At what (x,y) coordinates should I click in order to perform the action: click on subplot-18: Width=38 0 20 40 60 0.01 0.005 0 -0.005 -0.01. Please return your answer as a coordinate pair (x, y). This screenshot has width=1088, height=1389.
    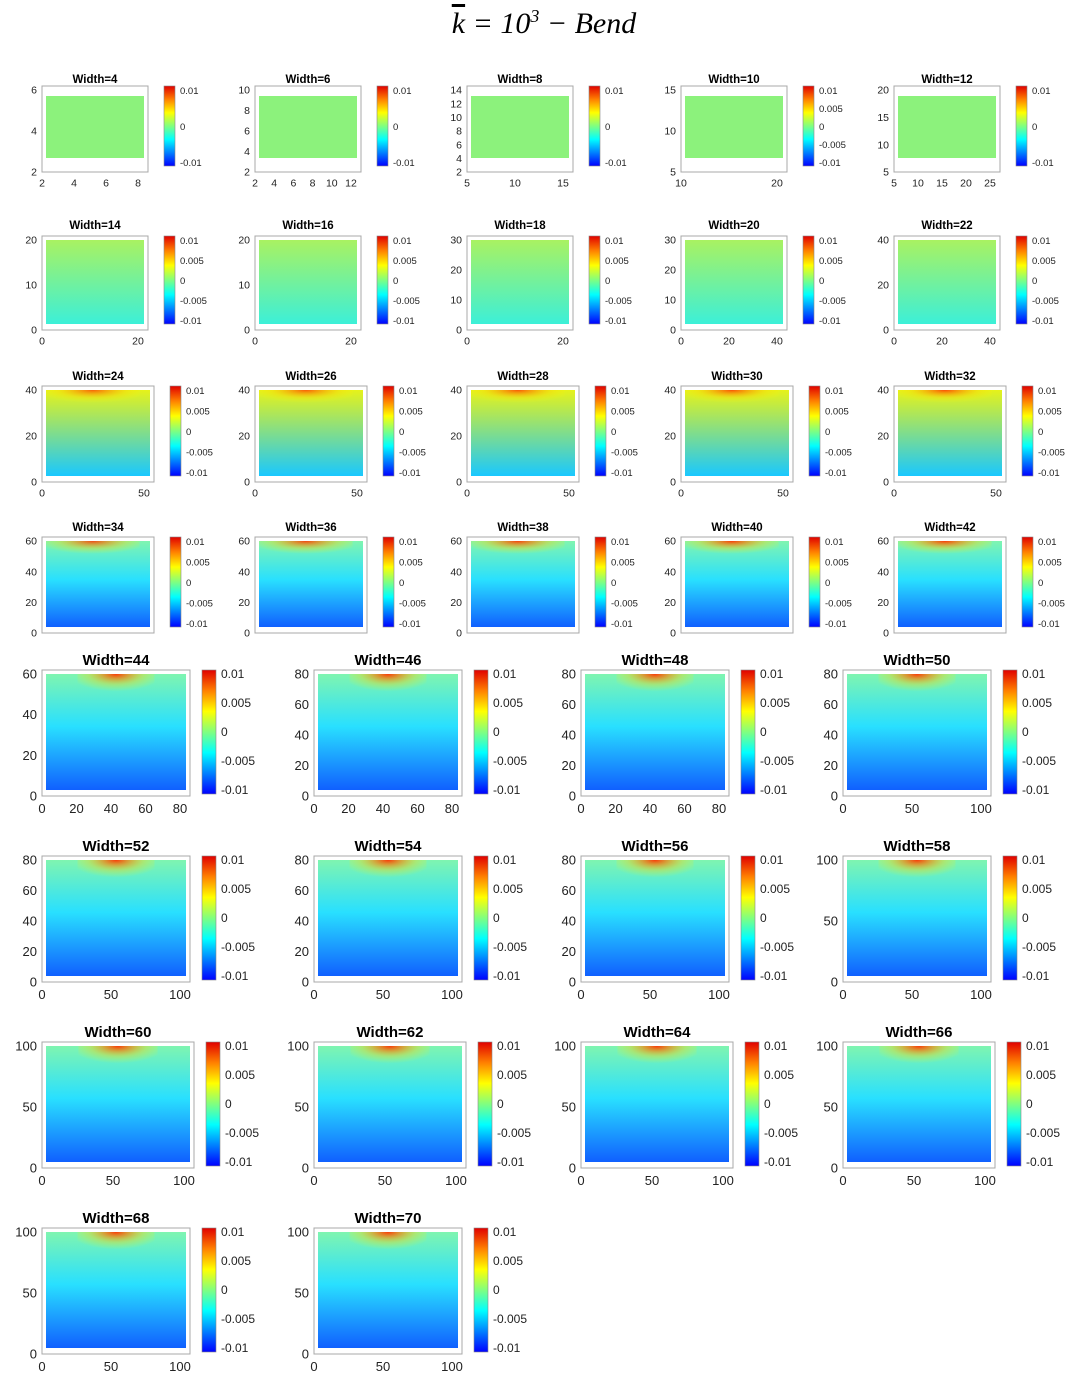
    Looking at the image, I should click on (544, 581).